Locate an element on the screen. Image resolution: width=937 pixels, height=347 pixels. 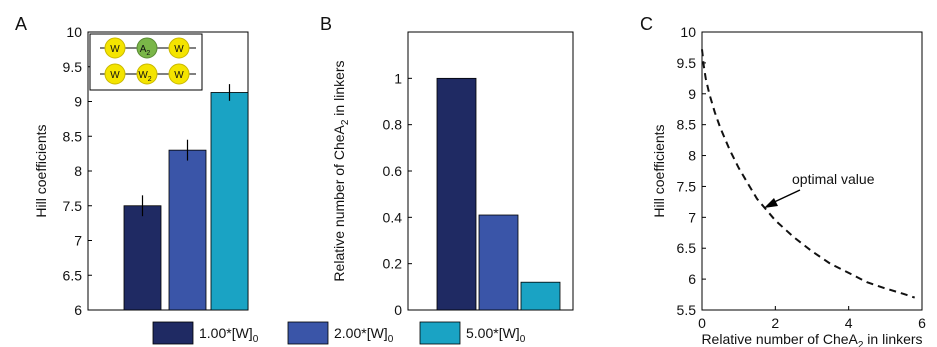
legend-label-1: 1.00*[W]0 is located at coordinates (229, 335).